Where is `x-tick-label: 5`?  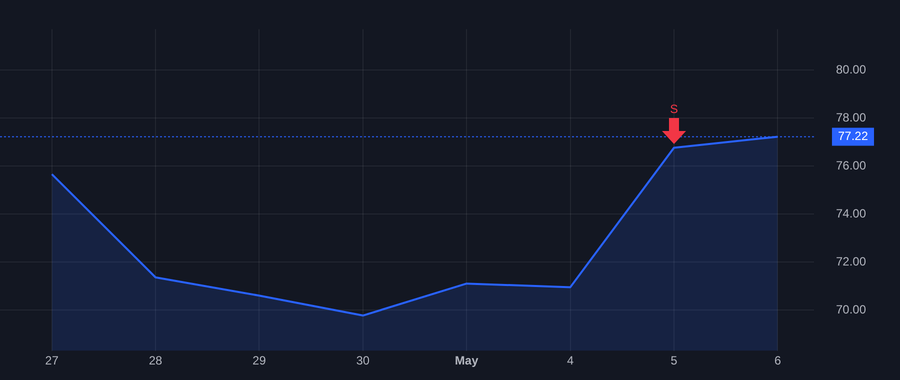 x-tick-label: 5 is located at coordinates (674, 360).